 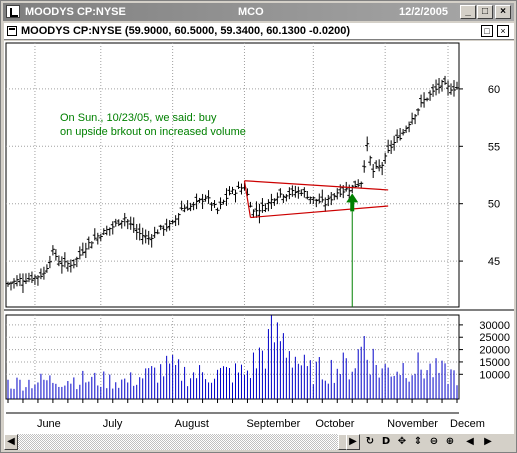 What do you see at coordinates (503, 31) in the screenshot?
I see `pane-close-button: ×` at bounding box center [503, 31].